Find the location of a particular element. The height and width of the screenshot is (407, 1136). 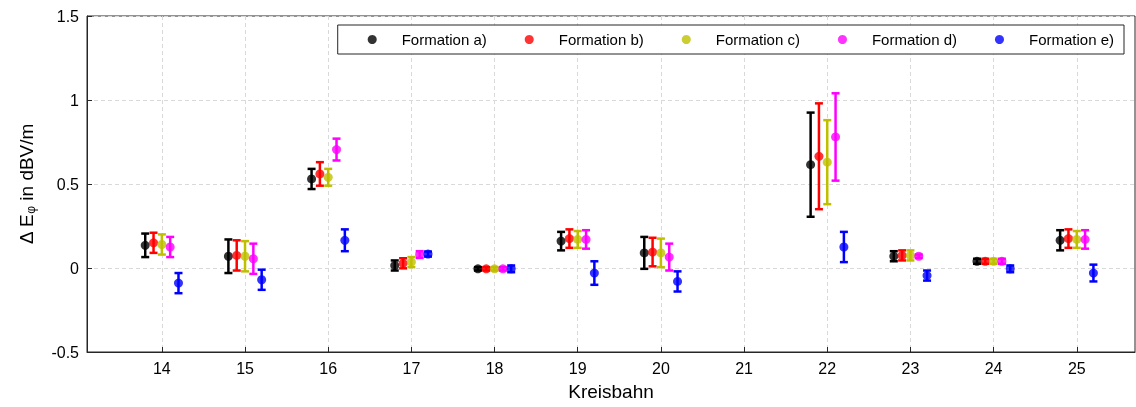

legend-label: Formation b) is located at coordinates (601, 39).